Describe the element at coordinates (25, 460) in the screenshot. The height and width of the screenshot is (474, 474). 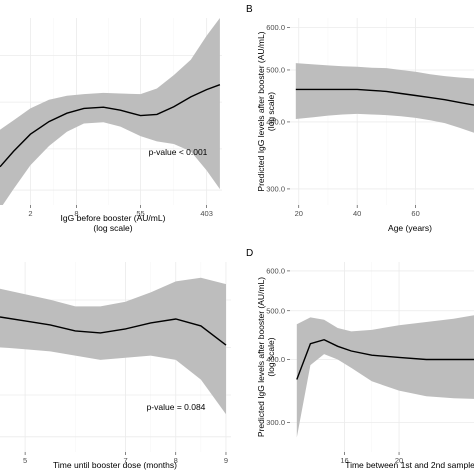
I see `x-tick-label: 5` at that location.